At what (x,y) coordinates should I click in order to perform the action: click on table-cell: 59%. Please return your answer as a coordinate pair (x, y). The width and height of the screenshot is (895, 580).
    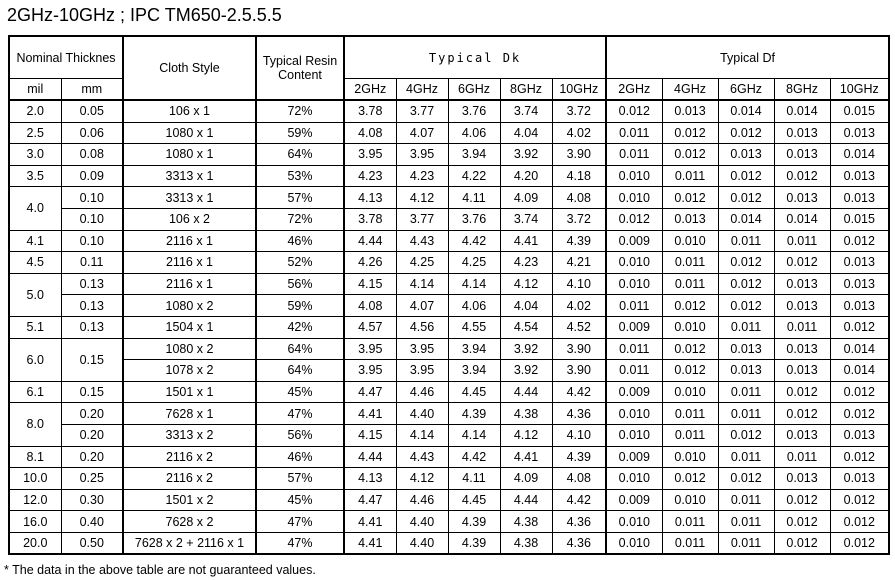
    Looking at the image, I should click on (300, 305).